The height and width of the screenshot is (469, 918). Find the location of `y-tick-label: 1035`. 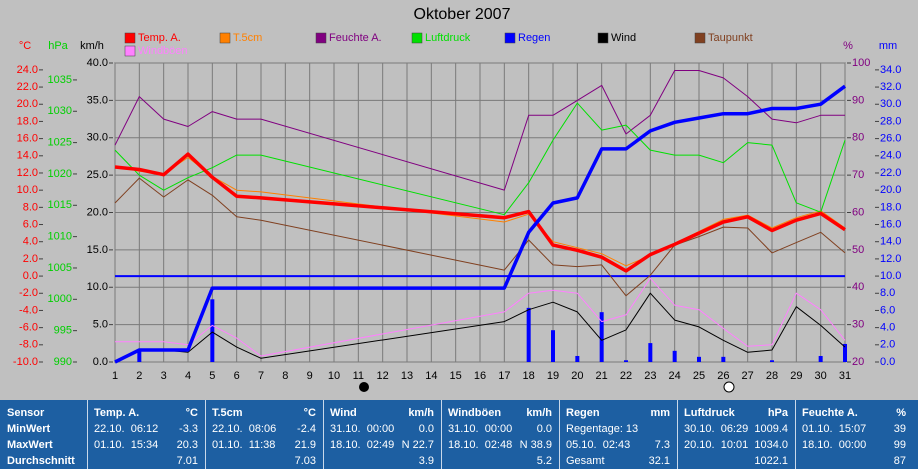

y-tick-label: 1035 is located at coordinates (60, 80).